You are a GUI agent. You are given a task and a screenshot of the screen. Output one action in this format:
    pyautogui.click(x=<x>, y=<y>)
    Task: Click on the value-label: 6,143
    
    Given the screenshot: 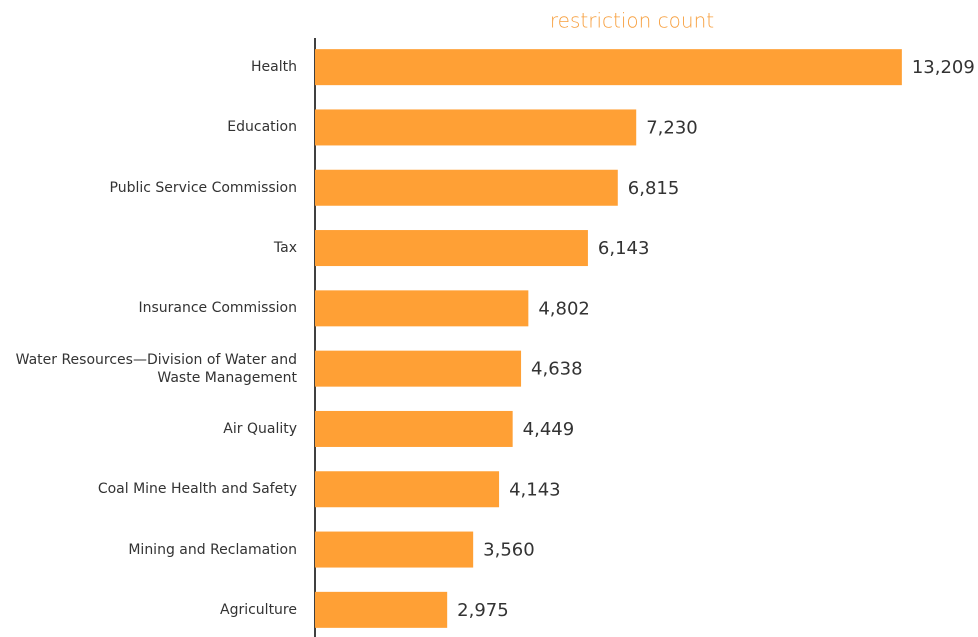 What is the action you would take?
    pyautogui.click(x=624, y=248)
    